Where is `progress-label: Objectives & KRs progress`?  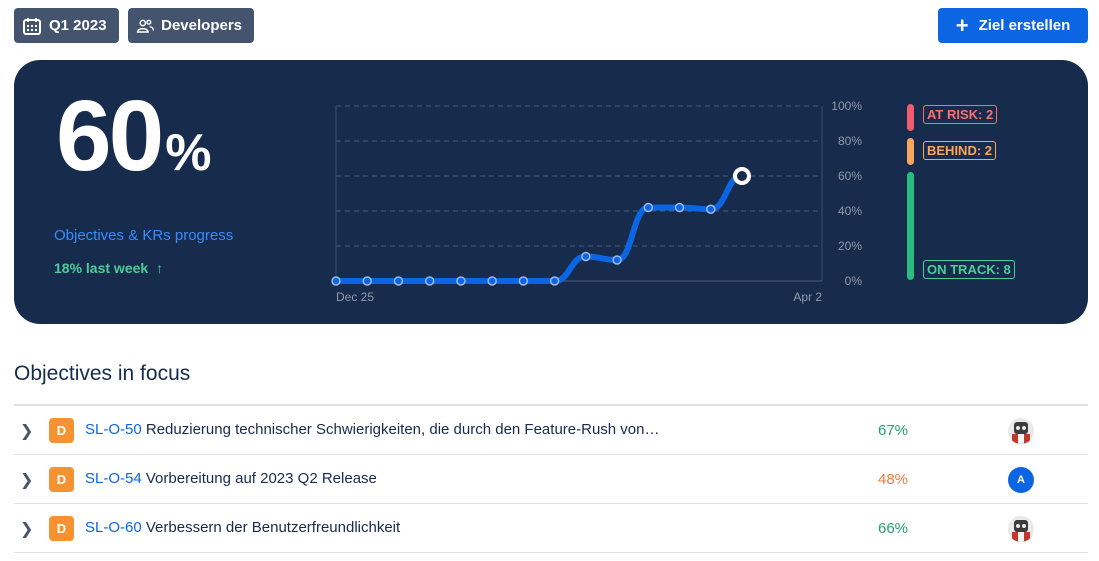
progress-label: Objectives & KRs progress is located at coordinates (144, 235).